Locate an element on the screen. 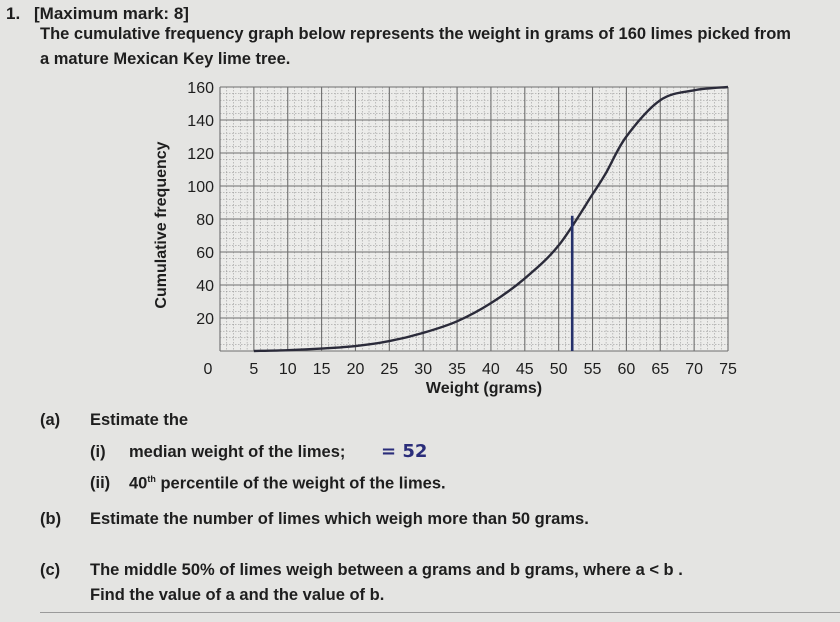 The image size is (840, 622). part-a-label: (a) is located at coordinates (50, 420).